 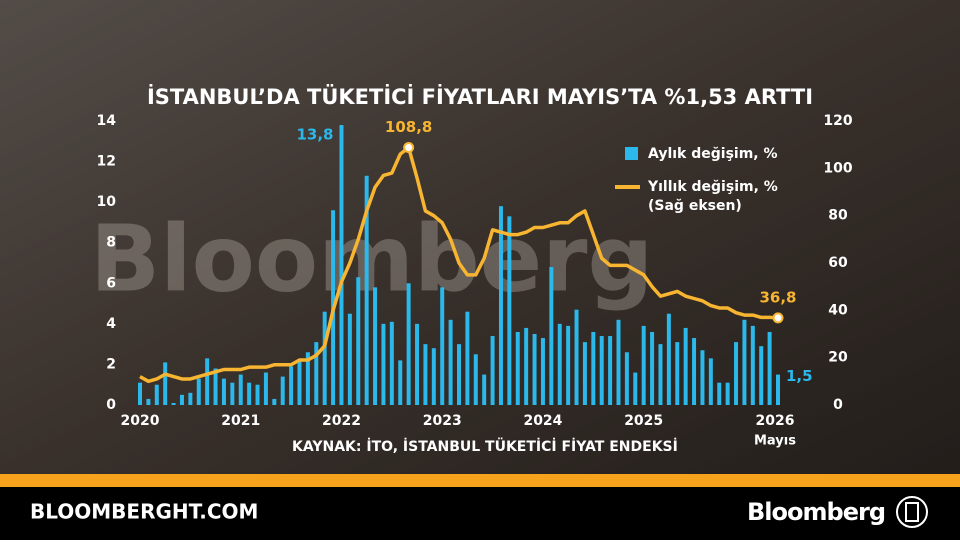 I want to click on y-tick-label: 12, so click(x=106, y=162).